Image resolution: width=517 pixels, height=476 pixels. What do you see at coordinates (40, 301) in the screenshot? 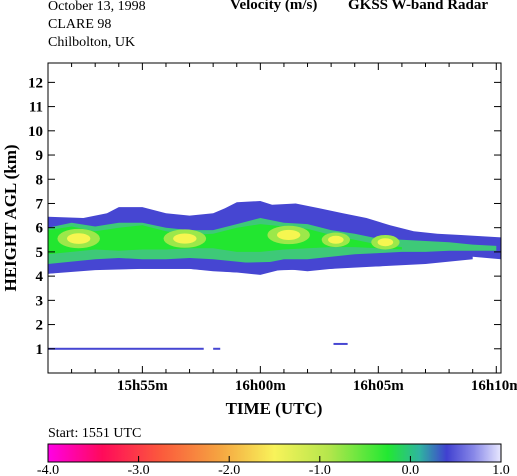
I see `y-tick-label: 3` at bounding box center [40, 301].